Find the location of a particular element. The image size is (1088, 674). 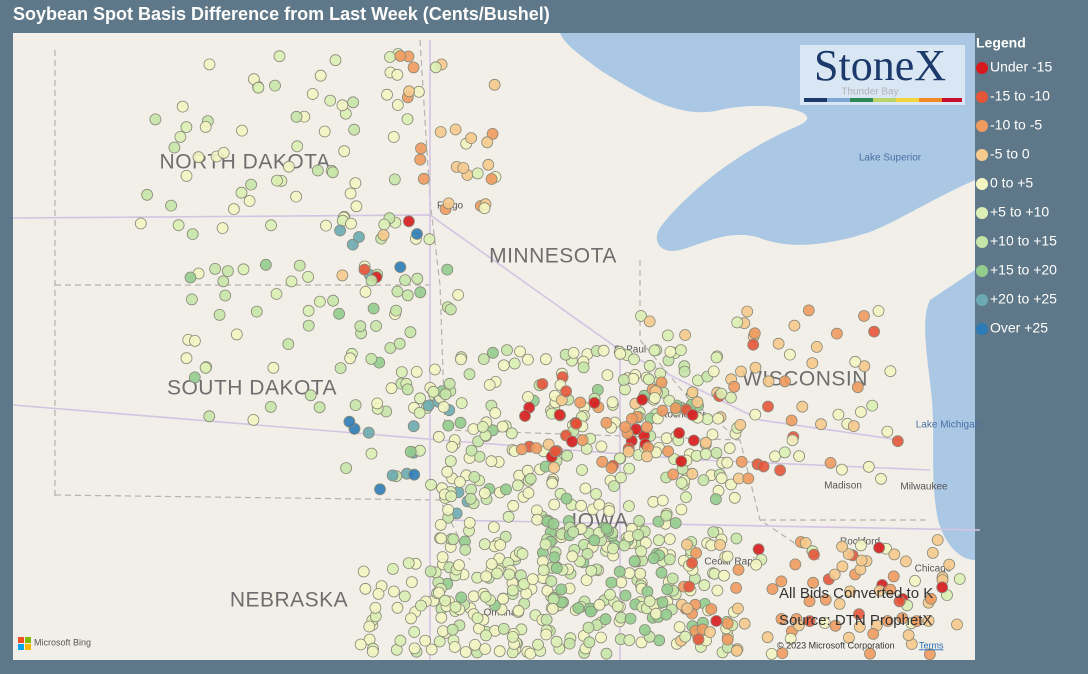

terms-link: Terms is located at coordinates (931, 645).